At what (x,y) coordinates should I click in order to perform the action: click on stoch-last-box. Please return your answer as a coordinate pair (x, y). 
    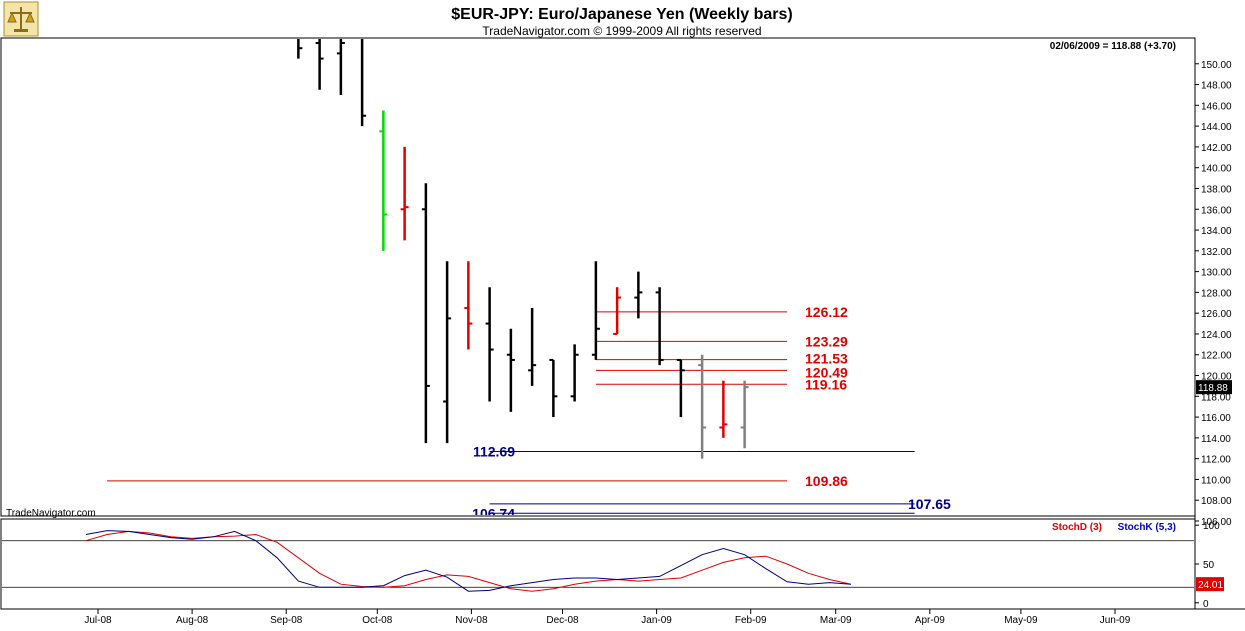
    Looking at the image, I should click on (1210, 584).